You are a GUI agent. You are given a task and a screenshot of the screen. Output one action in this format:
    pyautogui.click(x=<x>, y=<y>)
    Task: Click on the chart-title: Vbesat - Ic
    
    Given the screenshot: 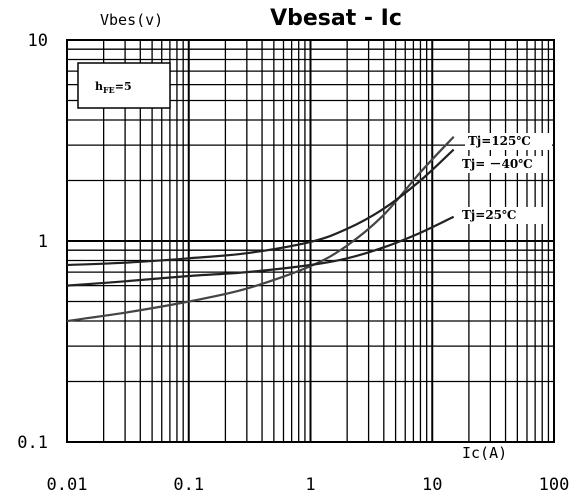 What is the action you would take?
    pyautogui.click(x=336, y=18)
    